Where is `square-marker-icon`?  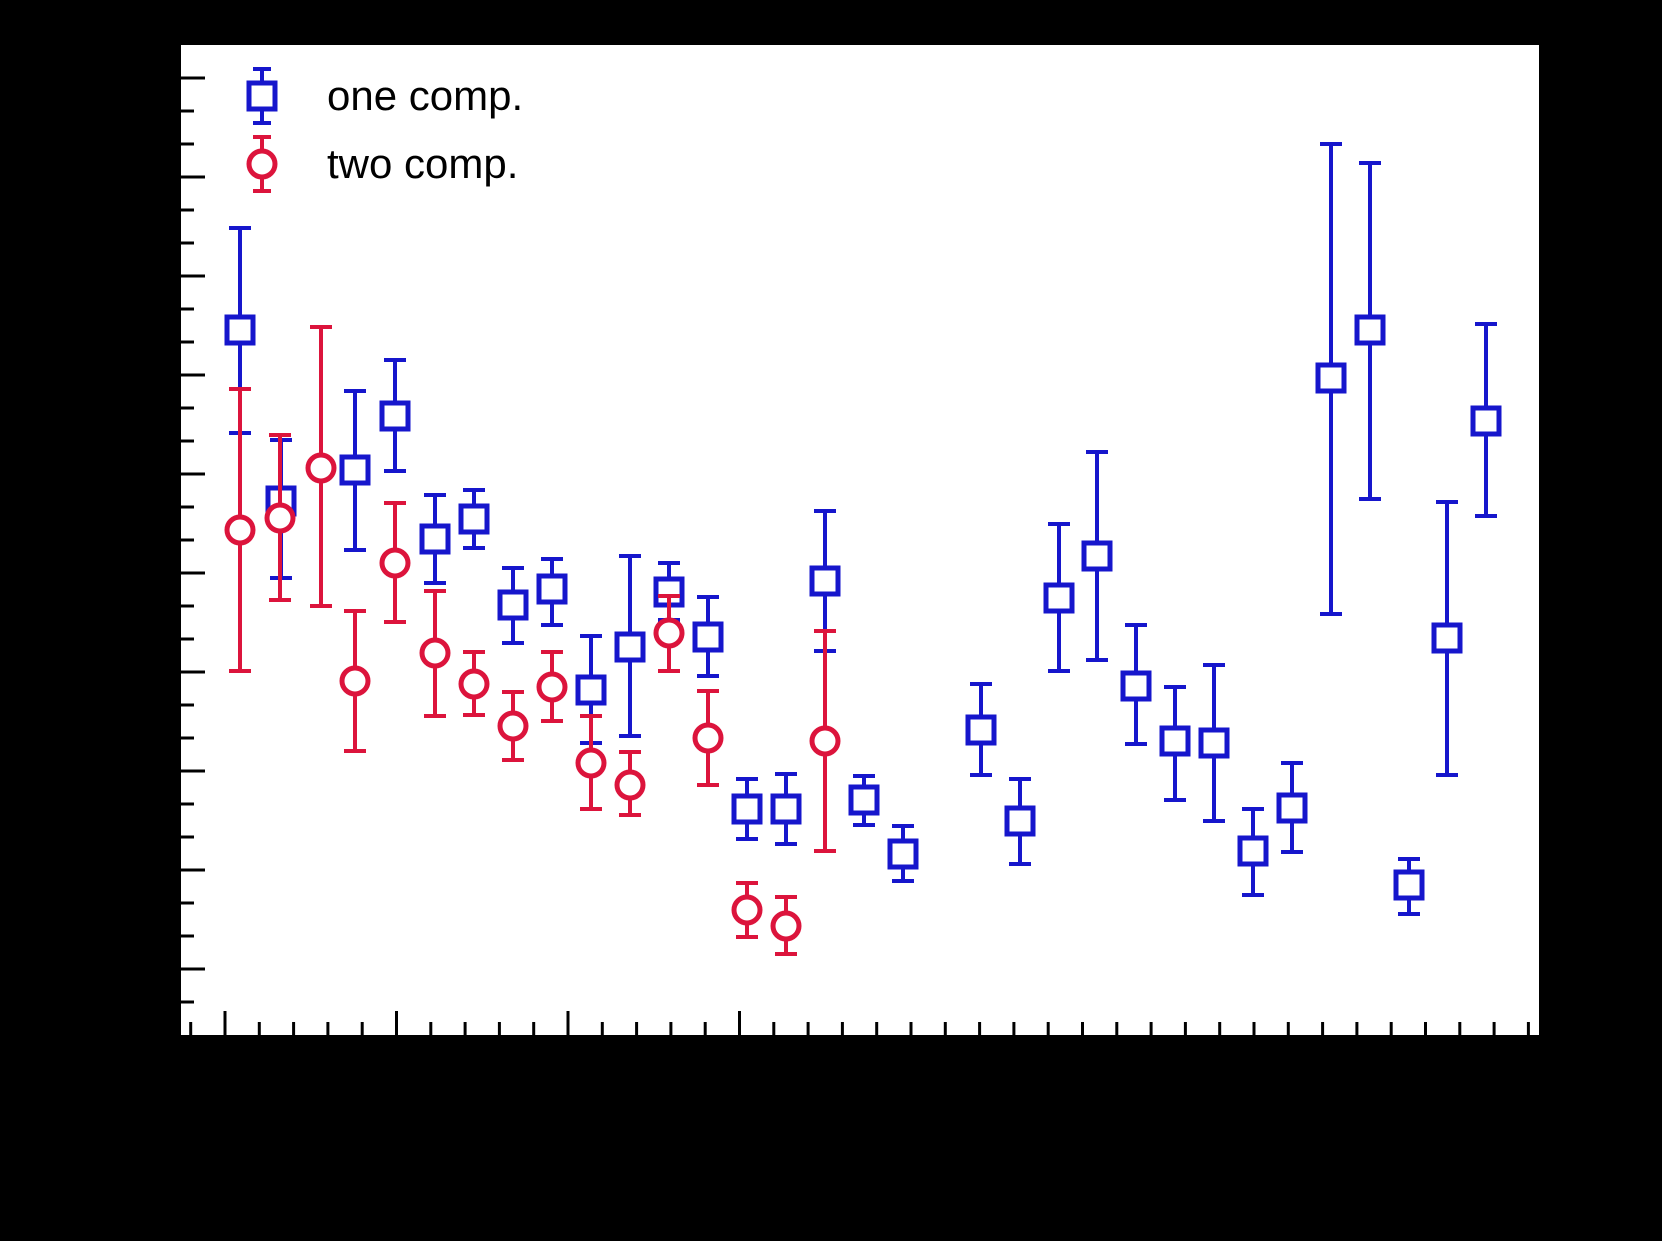
square-marker-icon is located at coordinates (262, 96).